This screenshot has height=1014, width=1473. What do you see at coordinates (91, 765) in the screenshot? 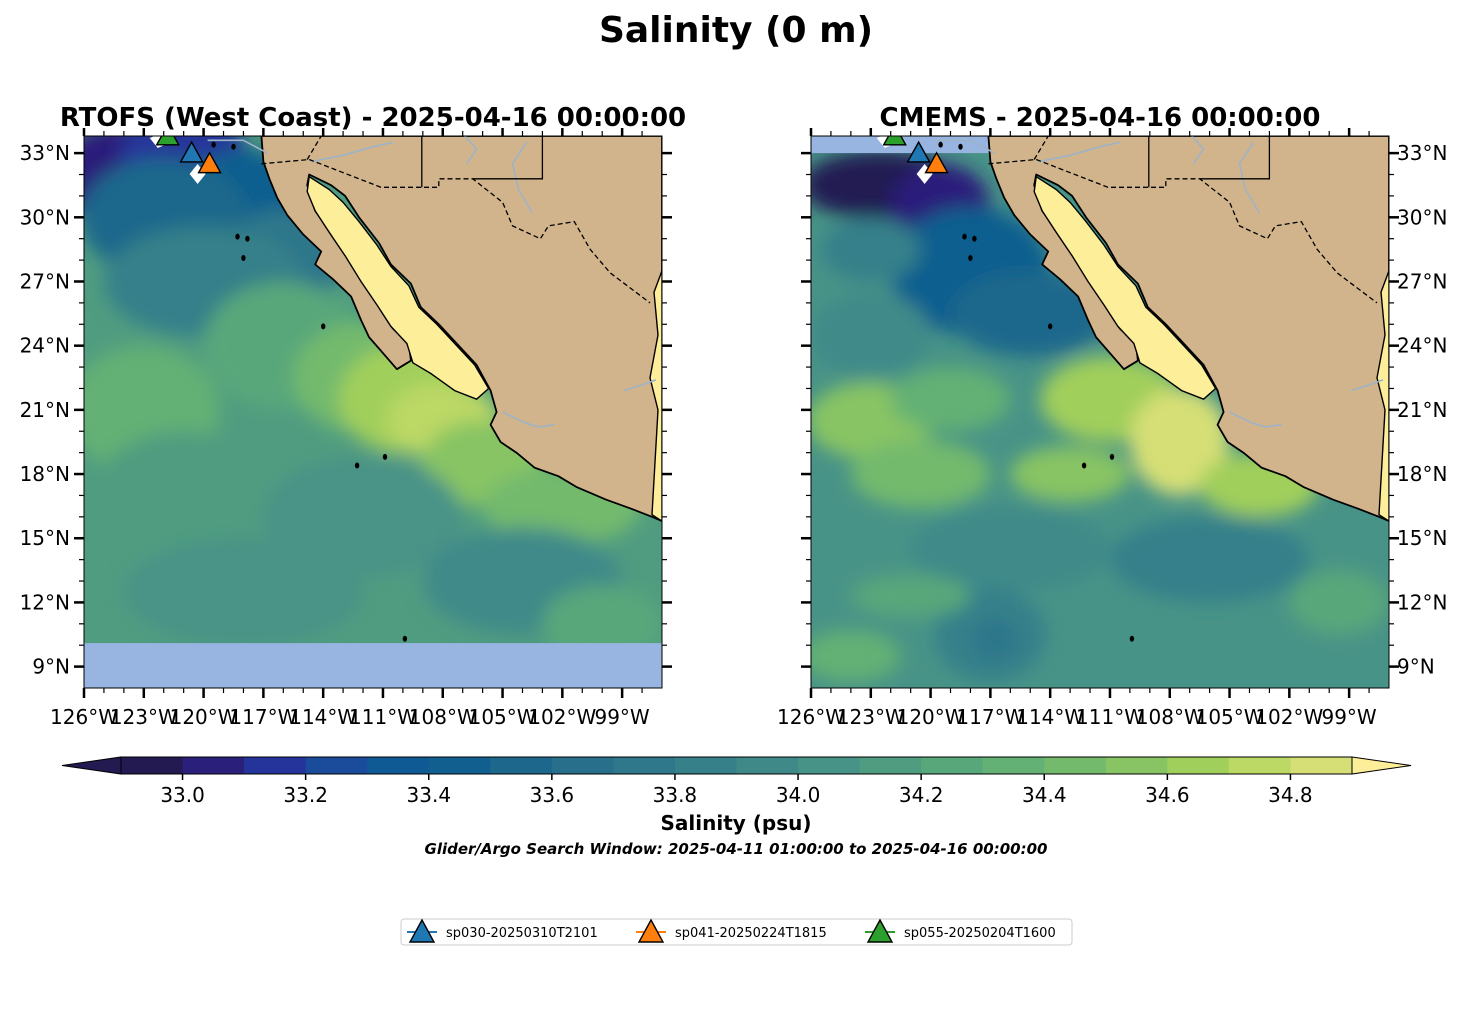
I see `colorbar-under-extend` at bounding box center [91, 765].